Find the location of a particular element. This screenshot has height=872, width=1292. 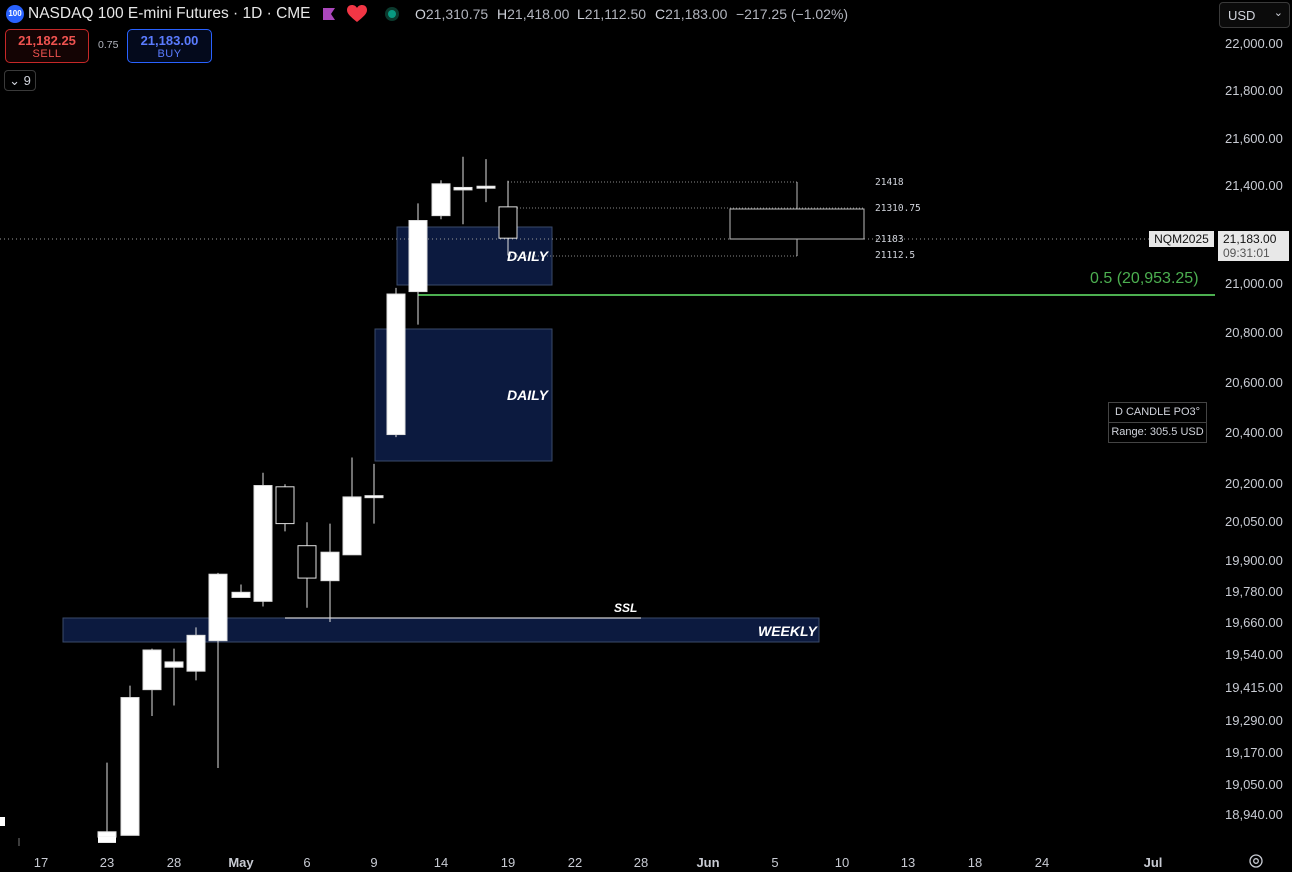

ssl-label: SSL is located at coordinates (626, 608).